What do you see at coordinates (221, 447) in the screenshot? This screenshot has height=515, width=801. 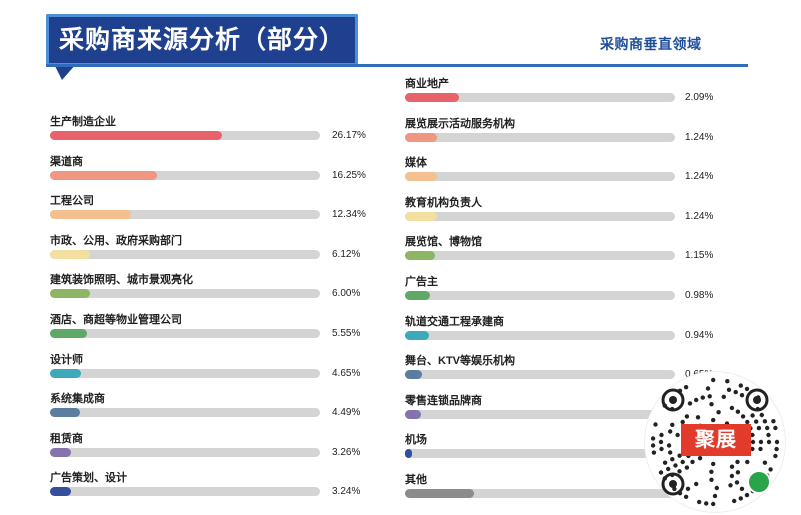 I see `bar-row: 租赁商 3.26%` at bounding box center [221, 447].